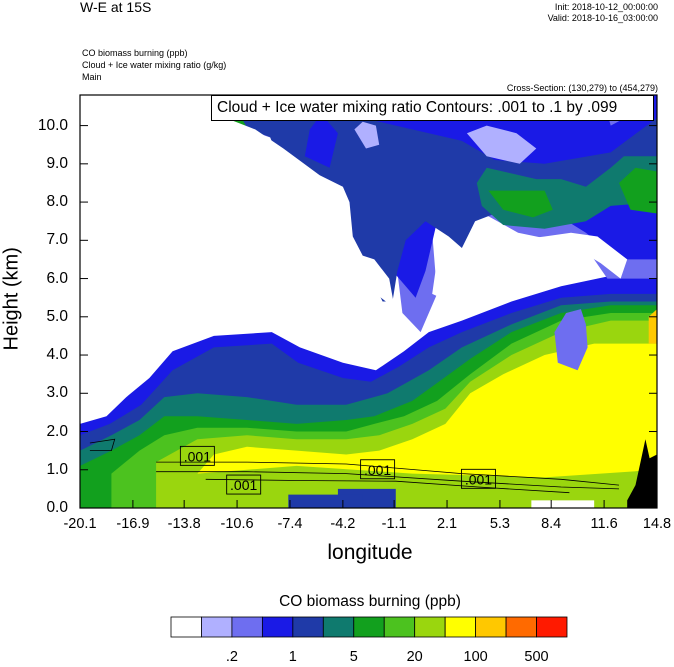  What do you see at coordinates (57, 431) in the screenshot?
I see `y-tick-label: 2.0` at bounding box center [57, 431].